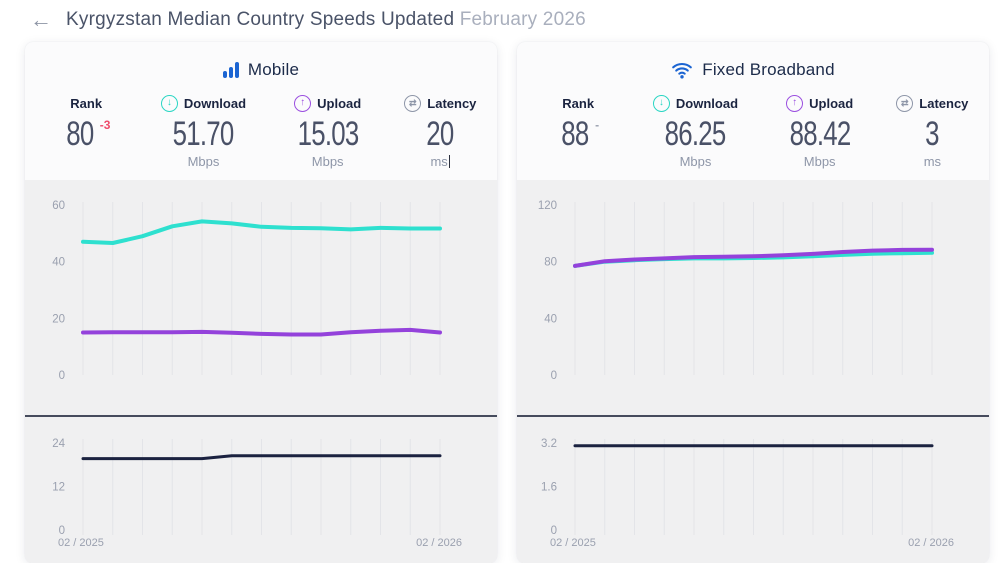  I want to click on text-cursor, so click(449, 161).